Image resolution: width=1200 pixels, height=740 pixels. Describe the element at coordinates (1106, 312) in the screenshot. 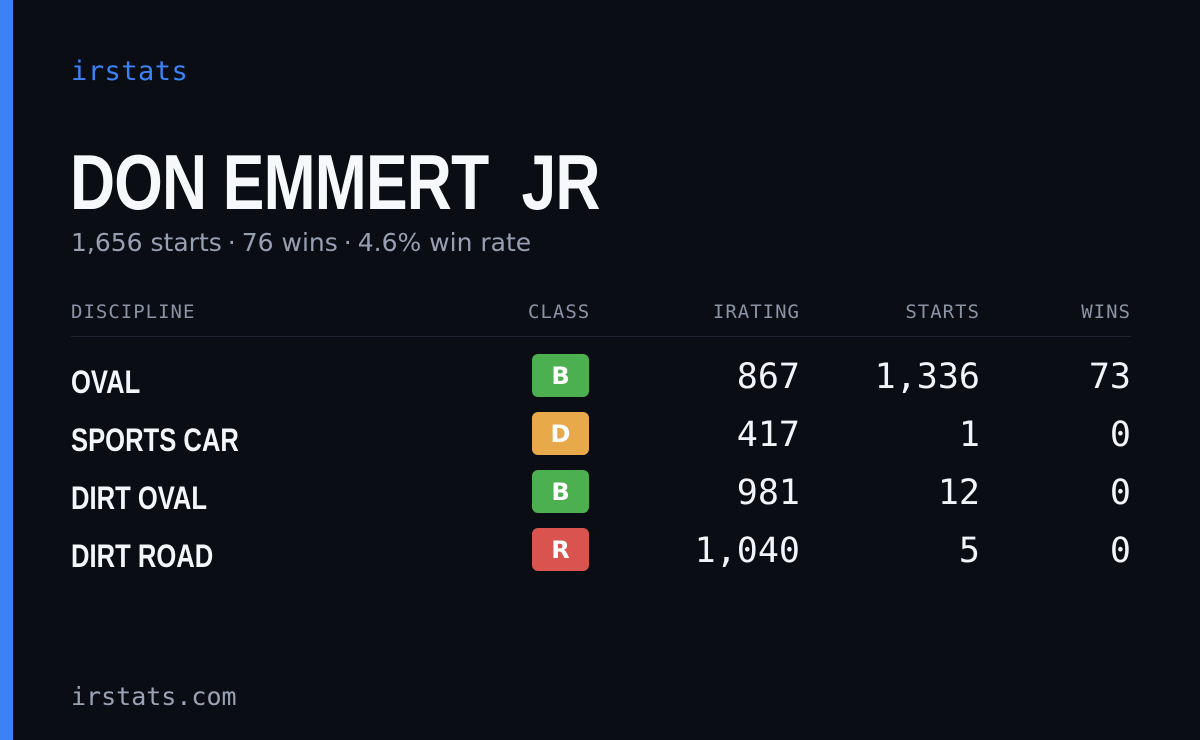

I see `header-wins: WINS` at that location.